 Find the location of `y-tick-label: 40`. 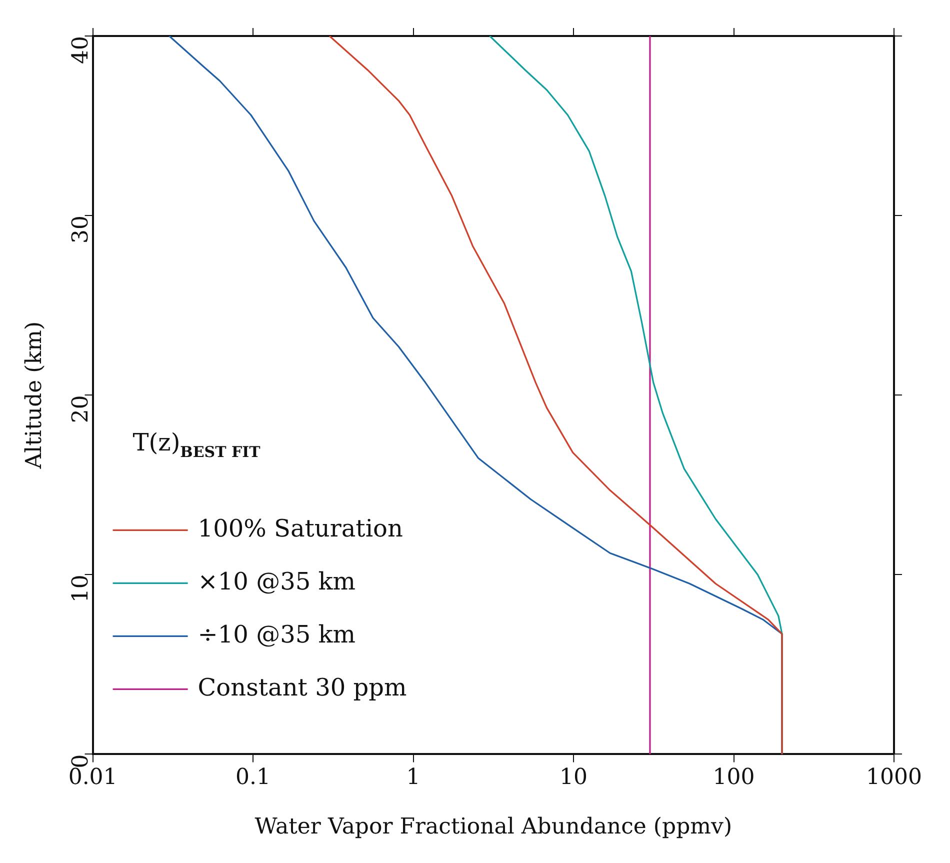

y-tick-label: 40 is located at coordinates (81, 50).